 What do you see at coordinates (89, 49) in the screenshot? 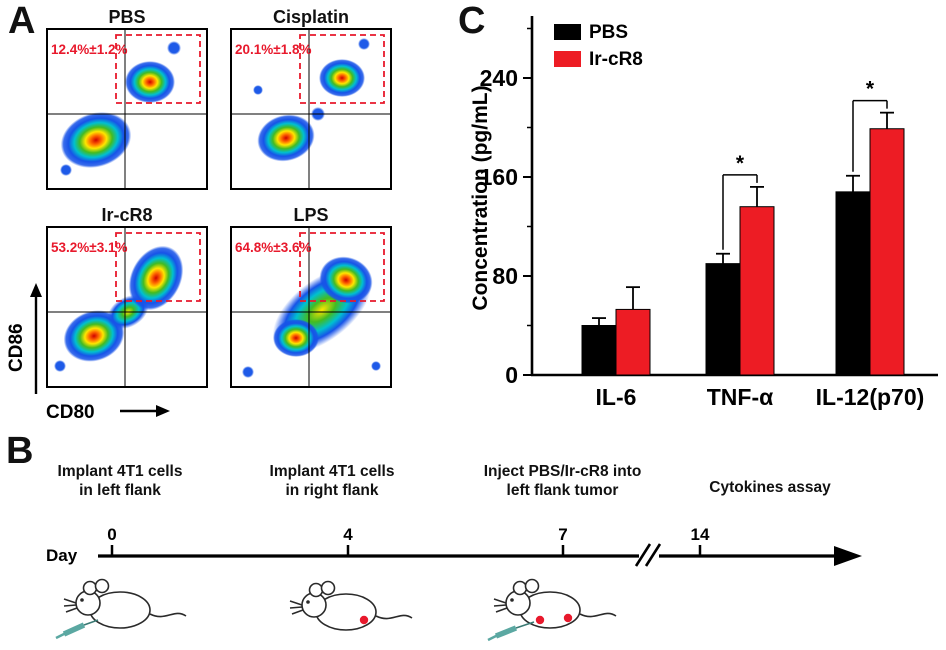
I see `gate-percentage: 12.4%±1.2%` at bounding box center [89, 49].